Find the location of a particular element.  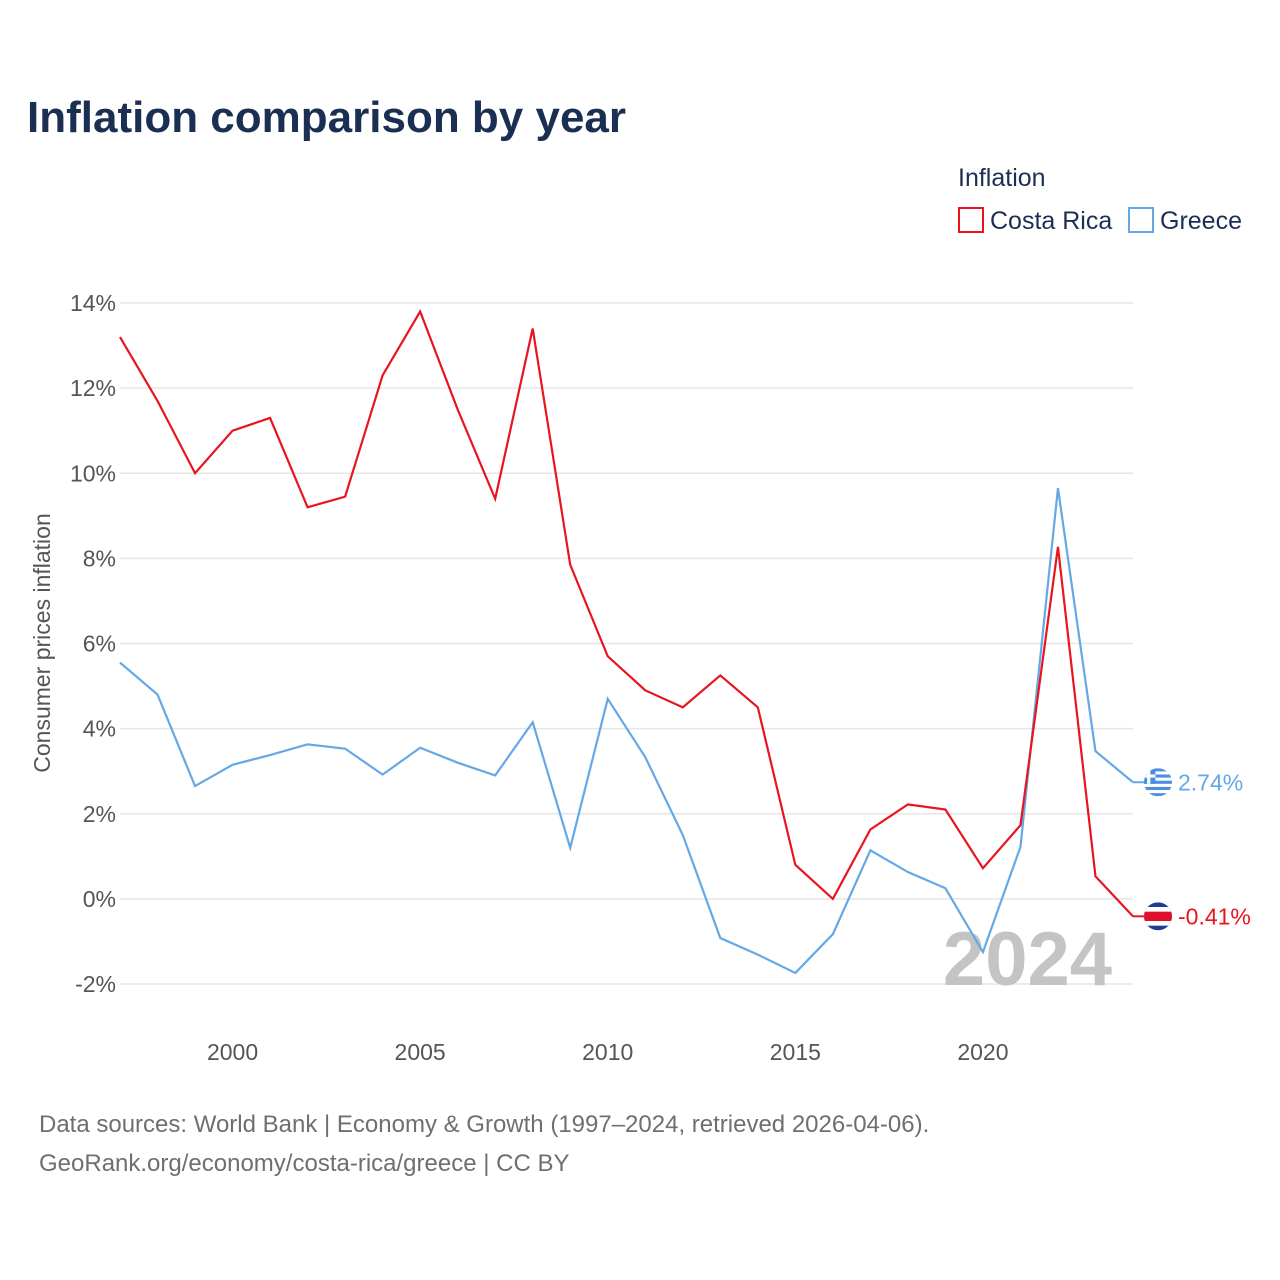

y-tick-label: 10% is located at coordinates (93, 473).